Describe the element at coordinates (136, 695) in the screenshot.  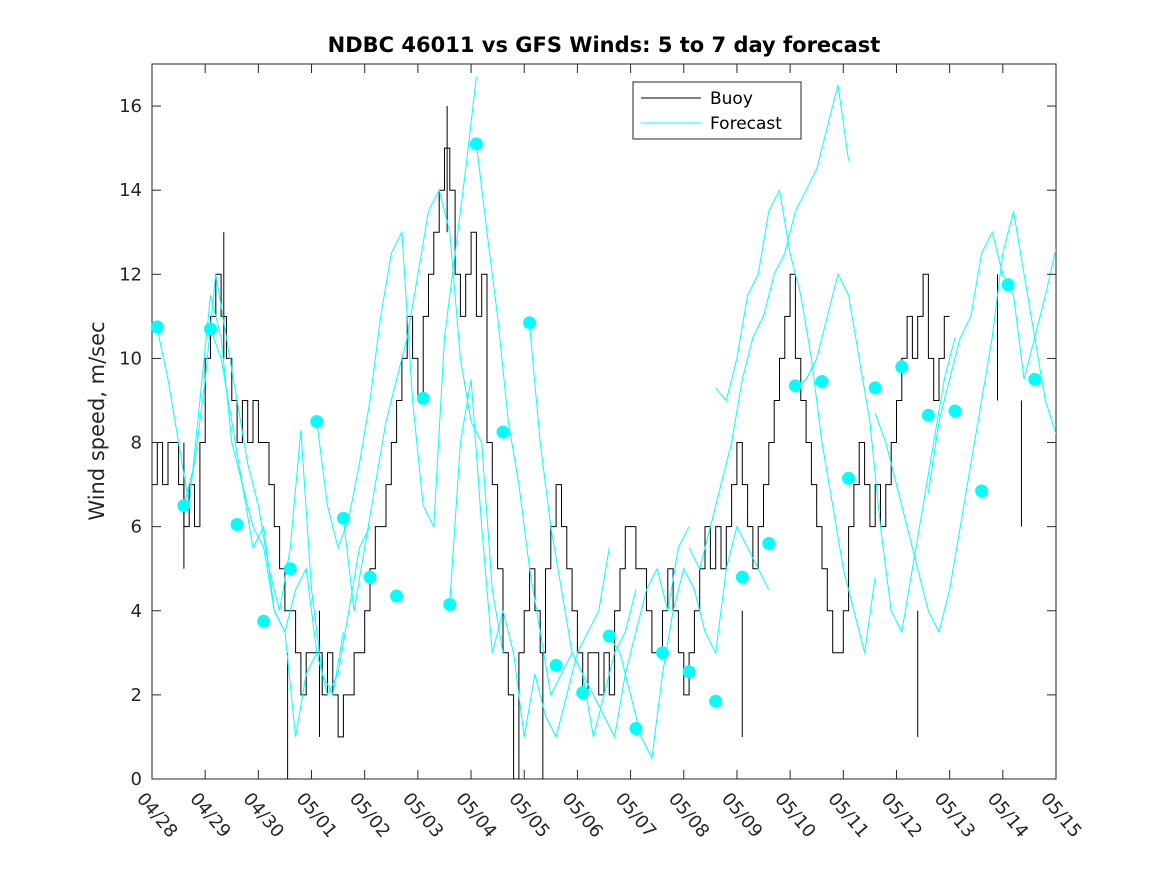
I see `y-tick-label-1: 2` at that location.